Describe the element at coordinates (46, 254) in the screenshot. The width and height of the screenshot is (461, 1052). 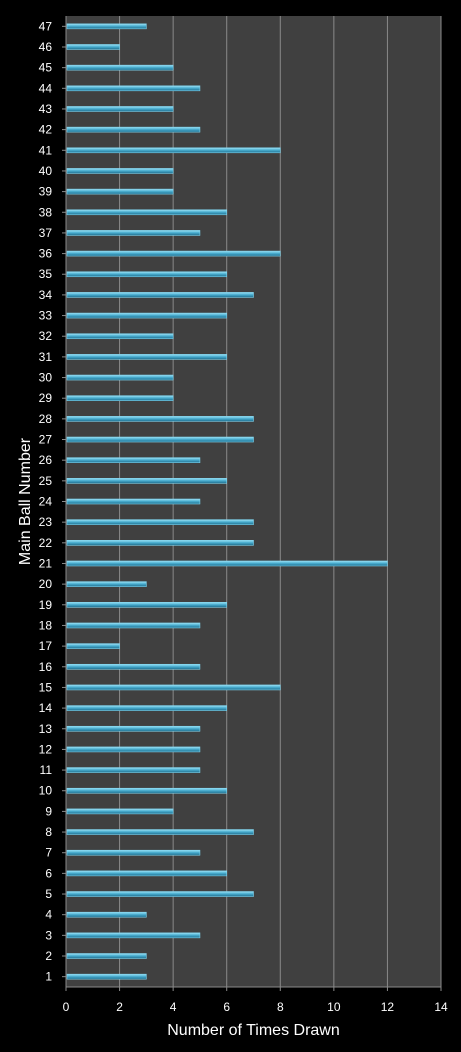
I see `y-tick-label: 36` at that location.